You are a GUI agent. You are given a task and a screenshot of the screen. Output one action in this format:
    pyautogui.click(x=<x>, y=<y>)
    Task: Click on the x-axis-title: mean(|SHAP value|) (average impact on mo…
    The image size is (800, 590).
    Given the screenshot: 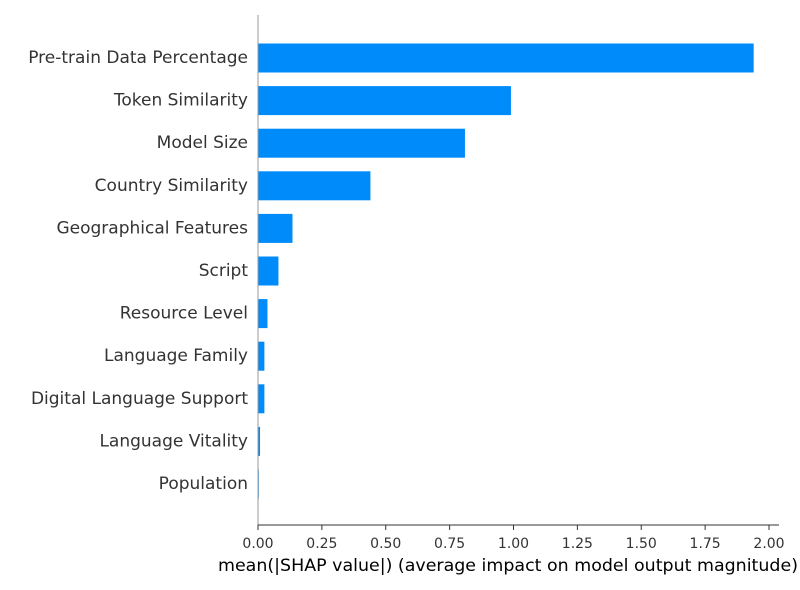 What is the action you would take?
    pyautogui.click(x=508, y=566)
    